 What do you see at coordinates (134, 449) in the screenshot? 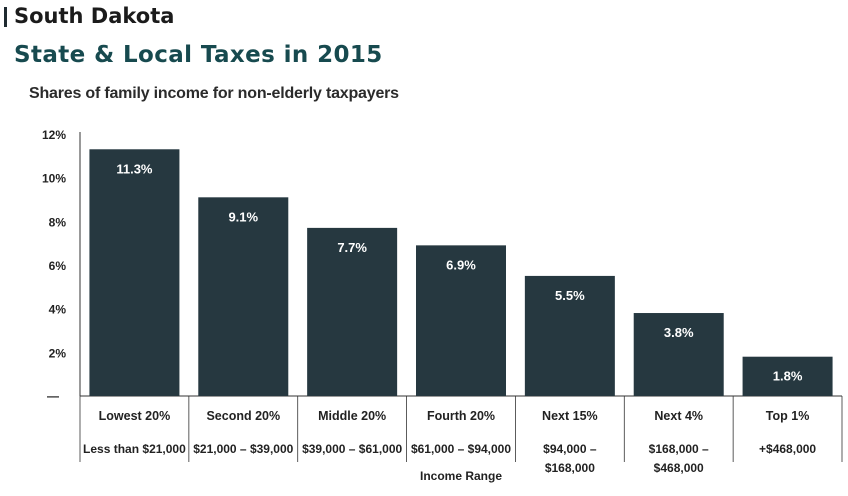
I see `x-income-range-label: Less than $21,000` at bounding box center [134, 449].